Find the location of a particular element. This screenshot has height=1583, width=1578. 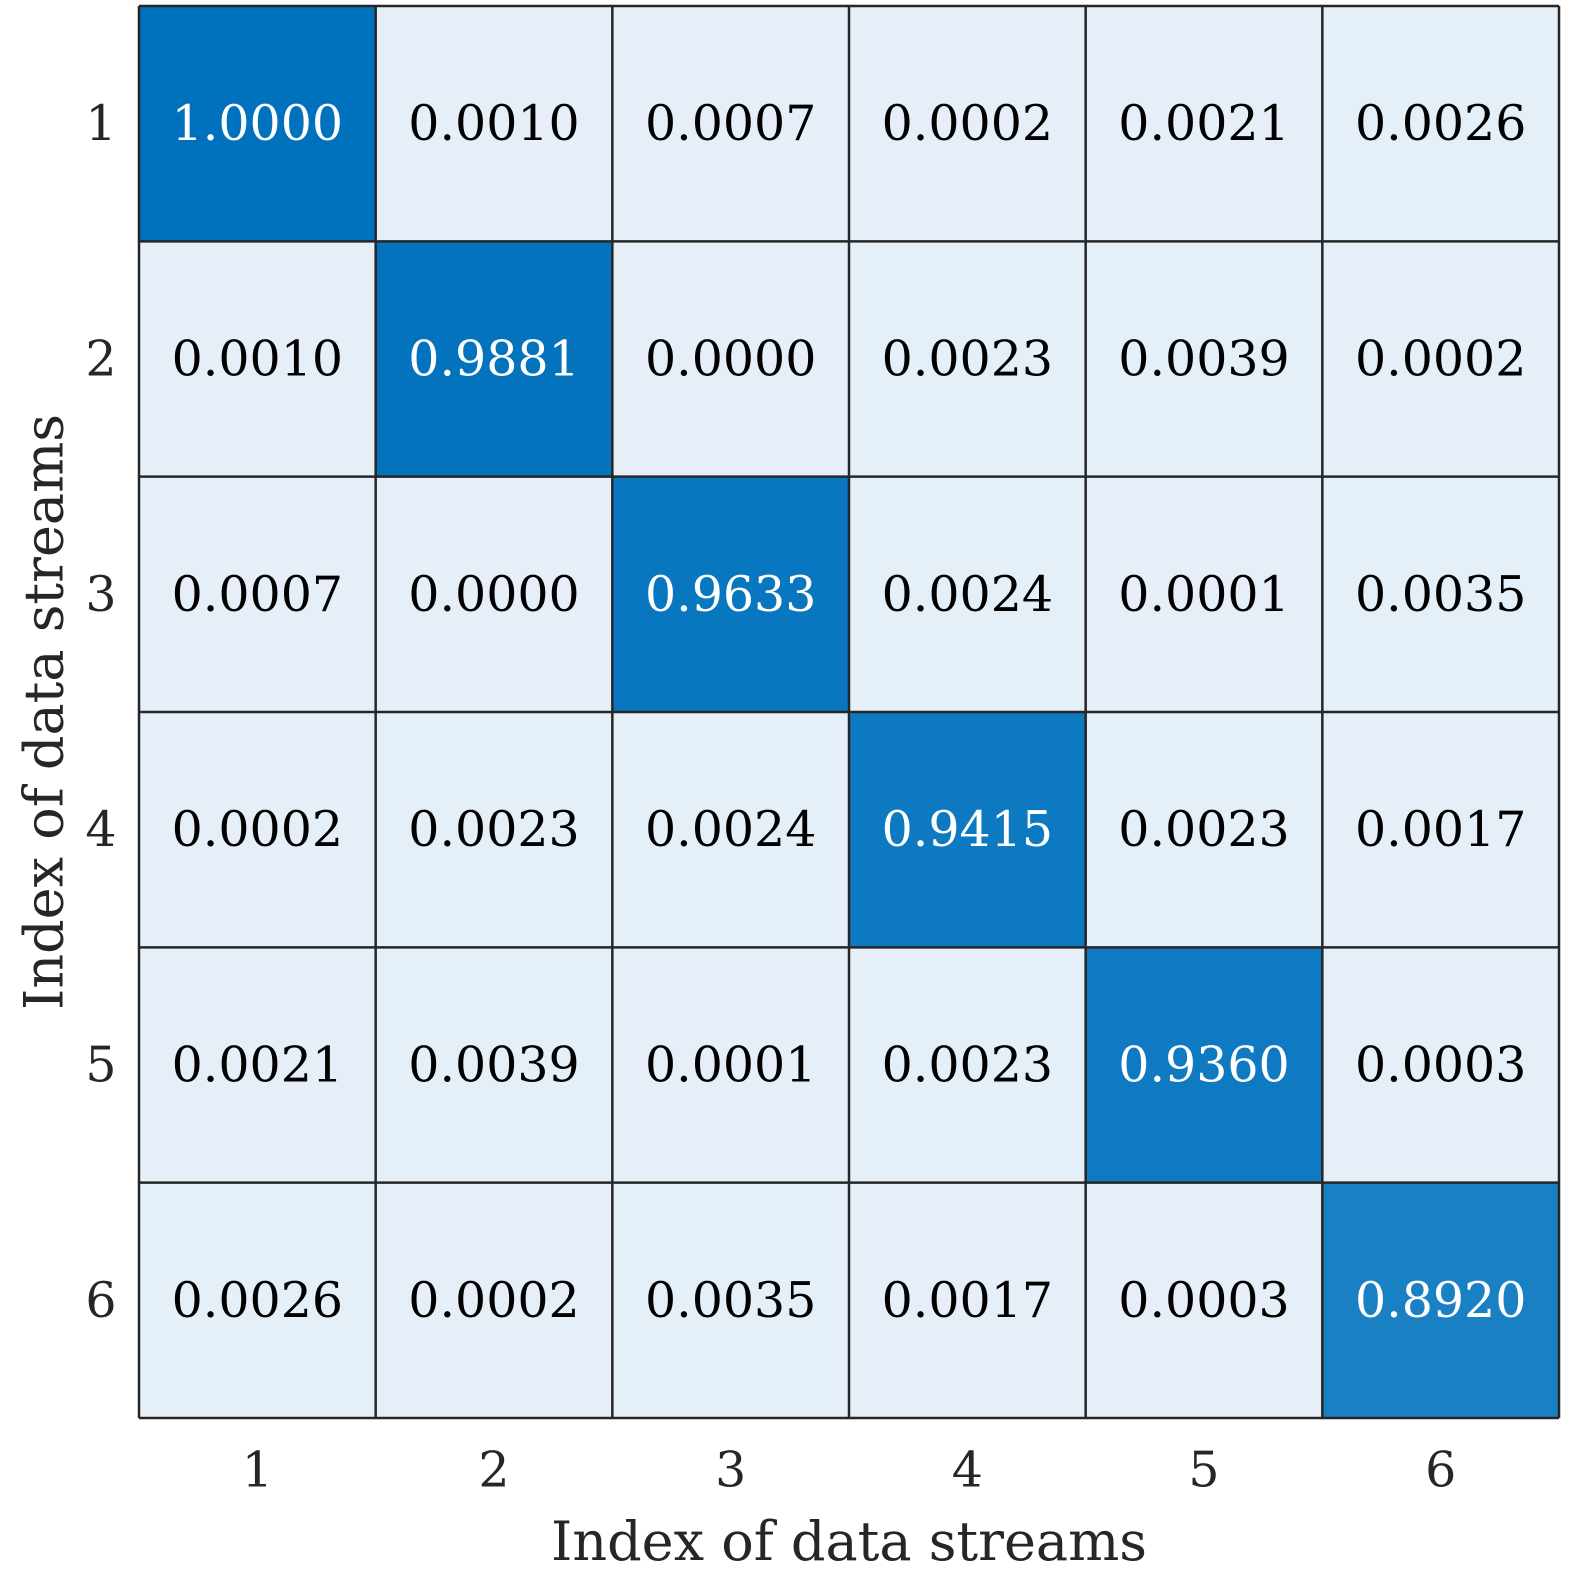

y-axis-title: Index of data streams is located at coordinates (44, 712).